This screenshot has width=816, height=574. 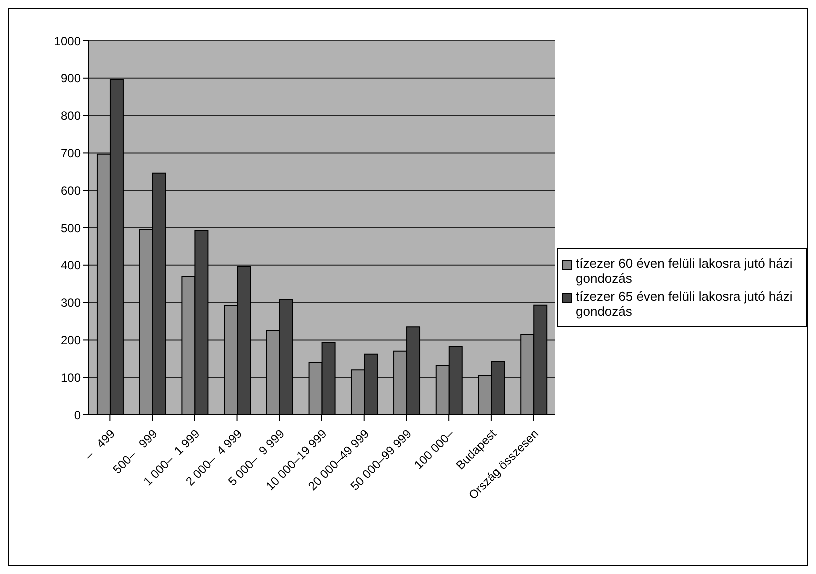 I want to click on y-tick-label: 100, so click(x=71, y=377).